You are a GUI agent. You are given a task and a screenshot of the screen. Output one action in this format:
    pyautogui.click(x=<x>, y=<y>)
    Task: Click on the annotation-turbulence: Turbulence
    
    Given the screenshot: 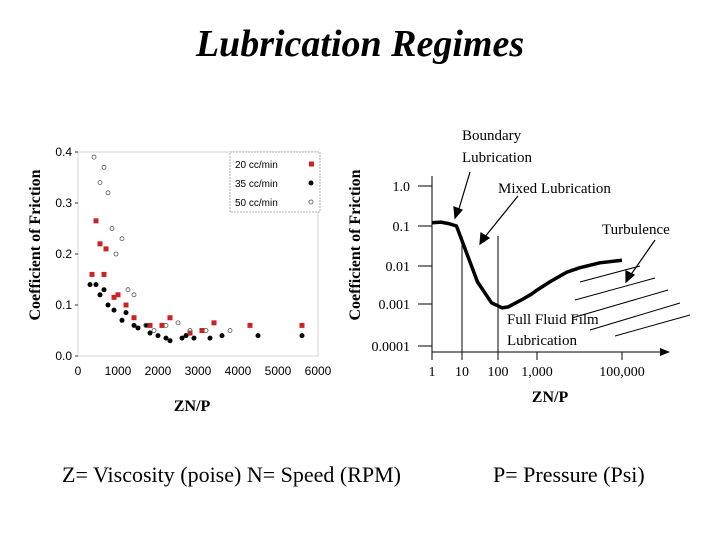 What is the action you would take?
    pyautogui.click(x=636, y=230)
    